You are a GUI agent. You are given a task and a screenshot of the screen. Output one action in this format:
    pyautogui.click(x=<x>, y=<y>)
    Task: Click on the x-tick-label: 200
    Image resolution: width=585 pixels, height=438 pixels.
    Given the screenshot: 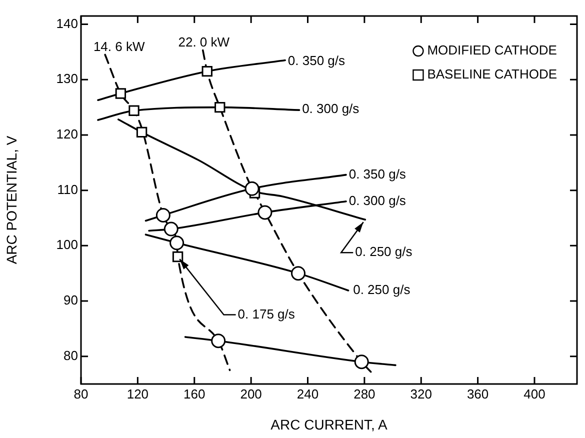 What is the action you would take?
    pyautogui.click(x=251, y=394)
    